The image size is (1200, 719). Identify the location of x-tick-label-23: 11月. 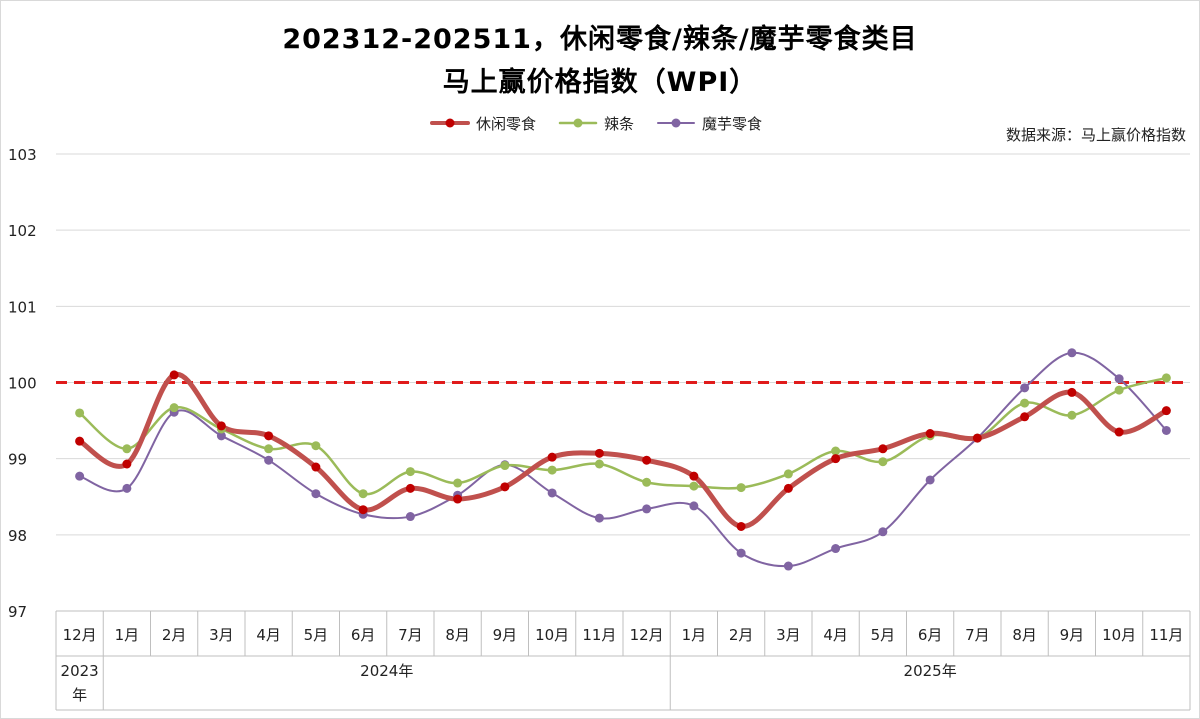
(1166, 635).